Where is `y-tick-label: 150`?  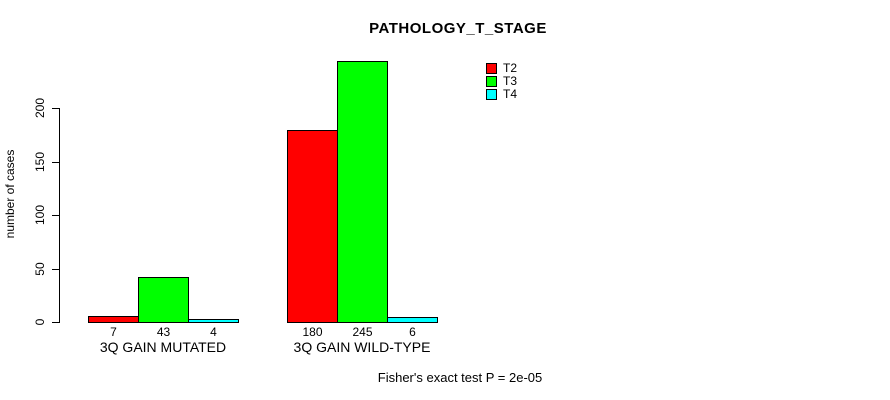
y-tick-label: 150 is located at coordinates (40, 162).